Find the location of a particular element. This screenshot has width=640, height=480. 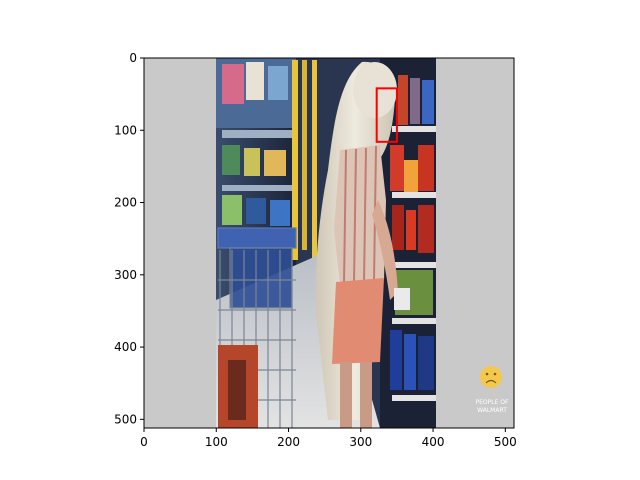

y-tick-label-0: 0 is located at coordinates (133, 58).